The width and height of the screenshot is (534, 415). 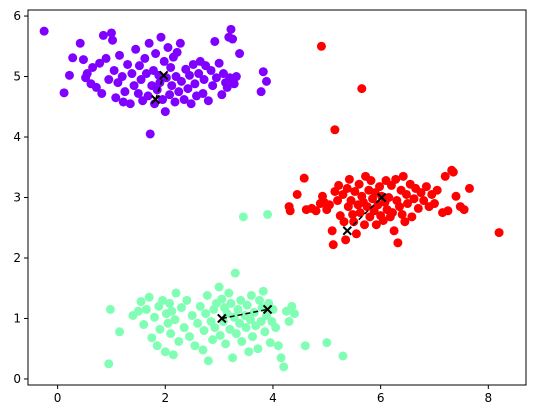 I want to click on y-tick-label: 3, so click(x=17, y=198).